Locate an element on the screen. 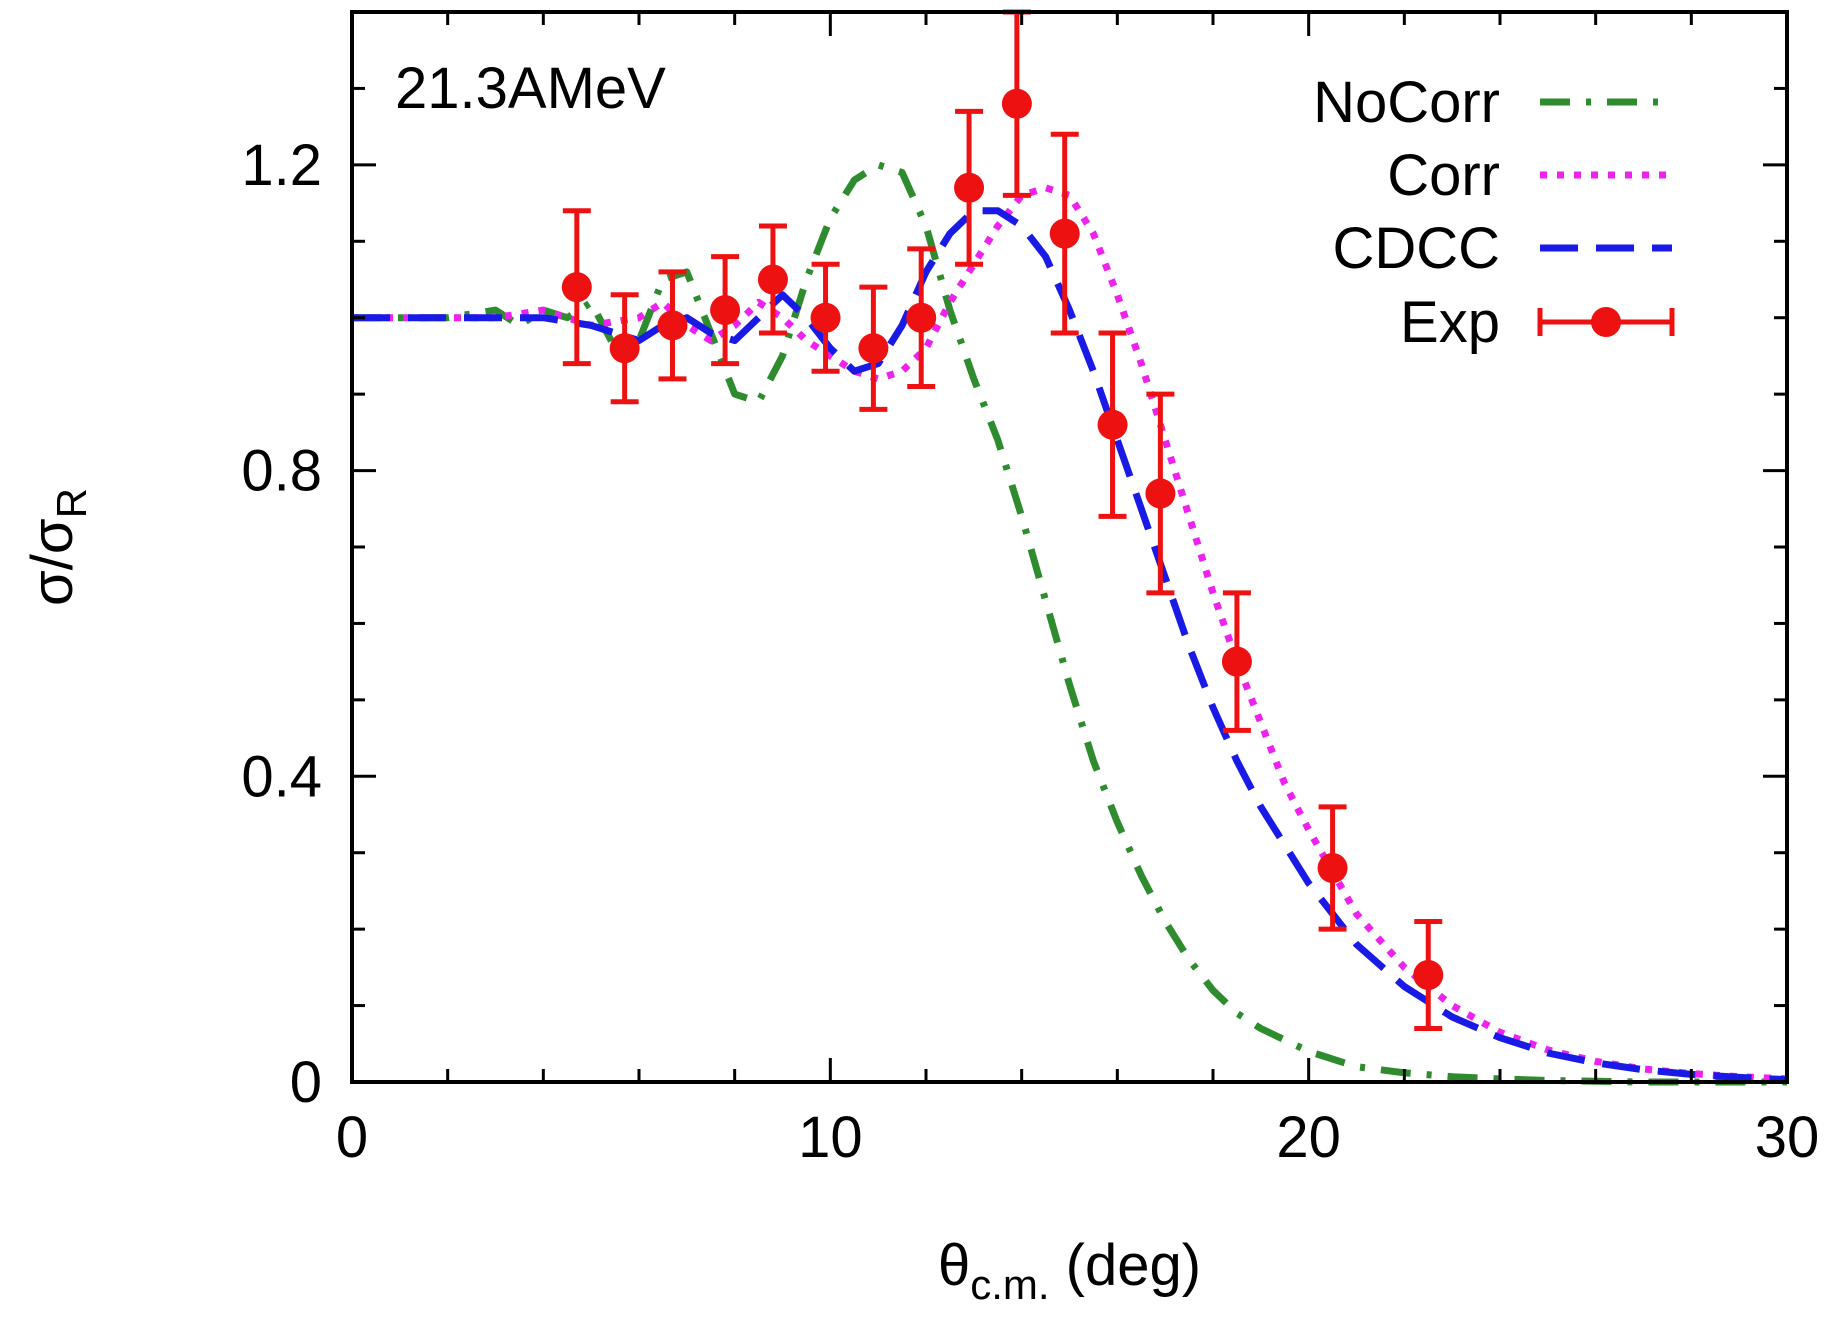 This screenshot has height=1317, width=1843. legend-label-nocorr: NoCorr is located at coordinates (1406, 102).